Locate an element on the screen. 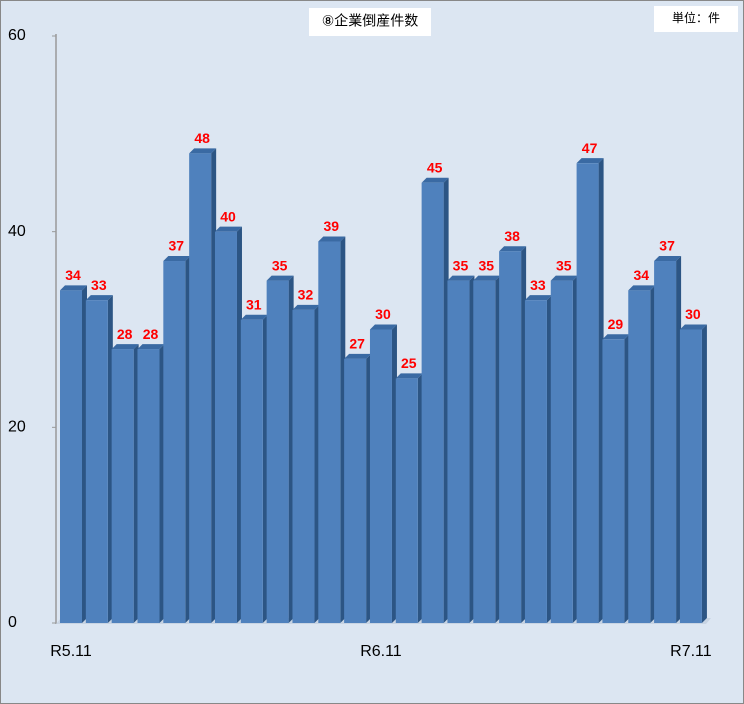  value-label: 31 is located at coordinates (254, 304).